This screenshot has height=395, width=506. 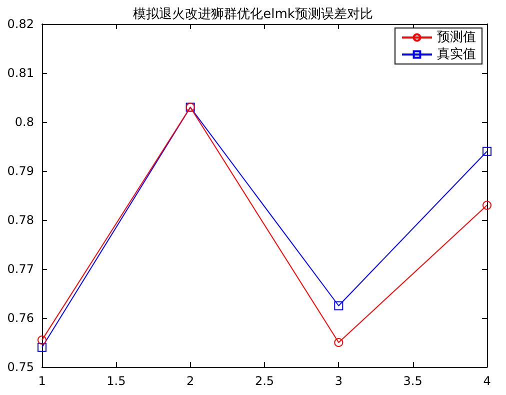 I want to click on y-tick-label: 0.81, so click(x=20, y=73).